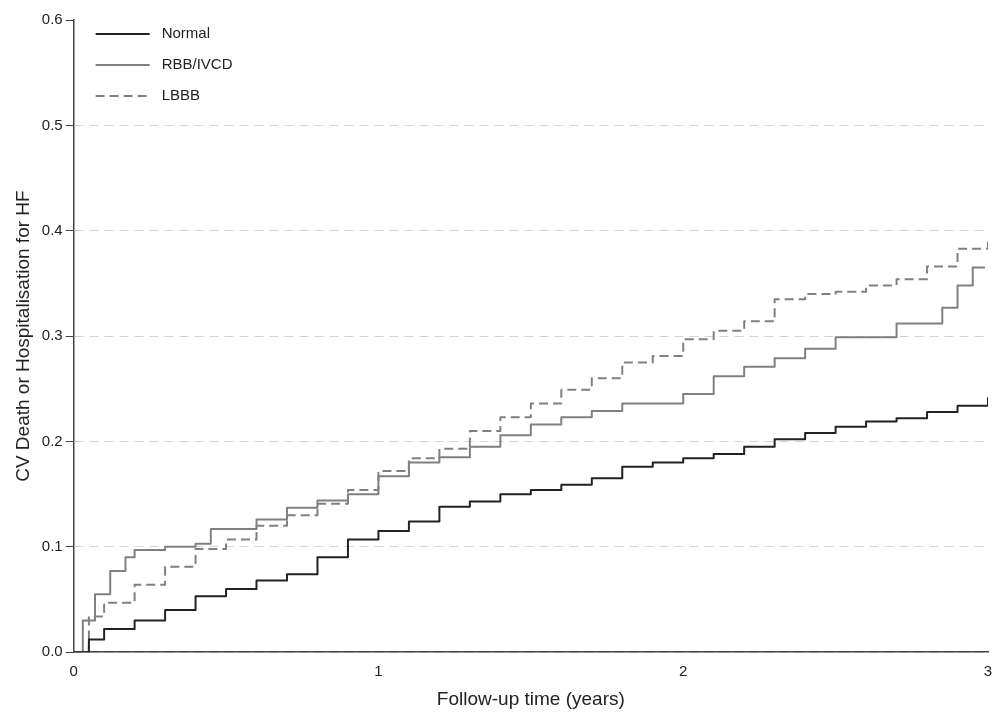 The height and width of the screenshot is (723, 1006). Describe the element at coordinates (52, 651) in the screenshot. I see `y-tick-label: 0.0` at that location.